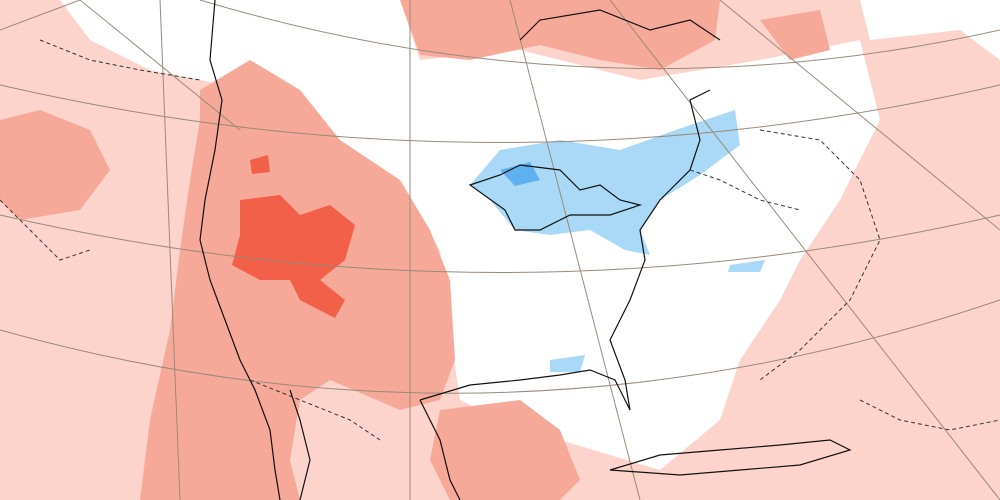  What do you see at coordinates (520, 174) in the screenshot?
I see `cold-anomaly-region` at bounding box center [520, 174].